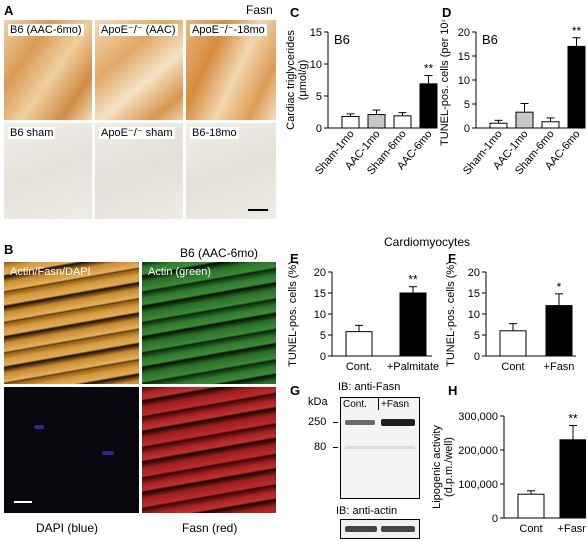 The image size is (588, 543). What do you see at coordinates (530, 529) in the screenshot?
I see `category-label: Cont` at bounding box center [530, 529].